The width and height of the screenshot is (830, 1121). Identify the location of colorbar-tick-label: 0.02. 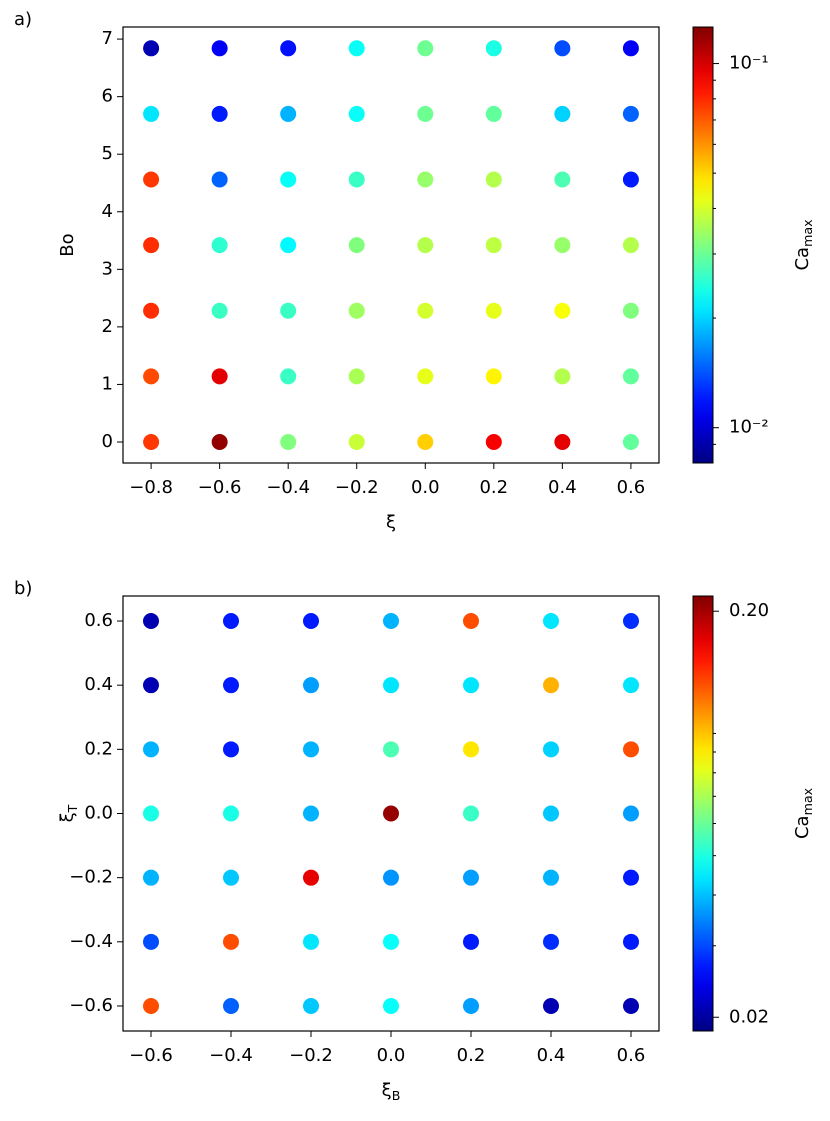
(749, 1016).